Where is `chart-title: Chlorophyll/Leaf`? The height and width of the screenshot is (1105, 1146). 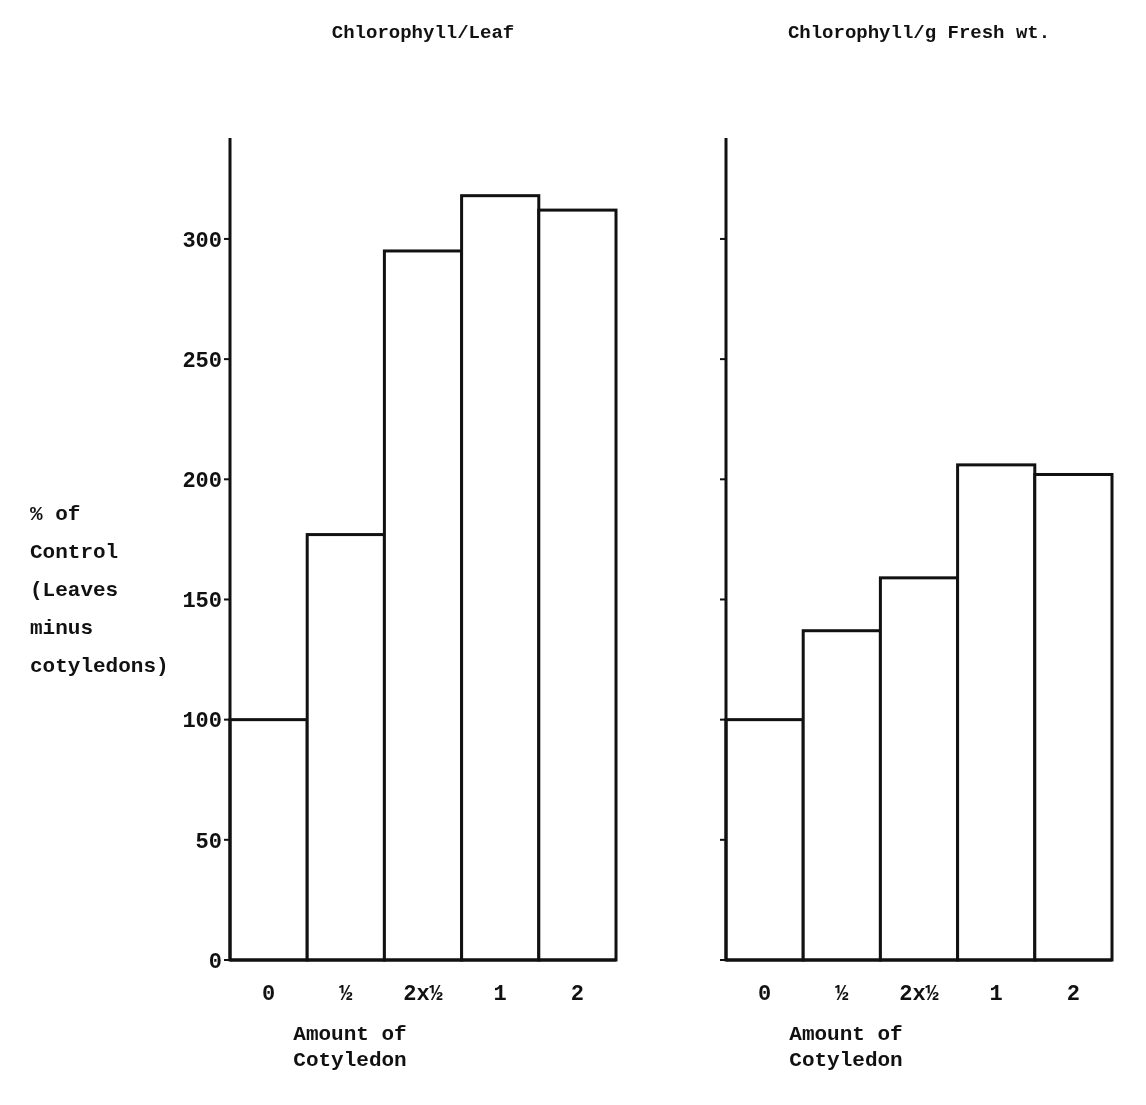
chart-title: Chlorophyll/Leaf is located at coordinates (423, 33).